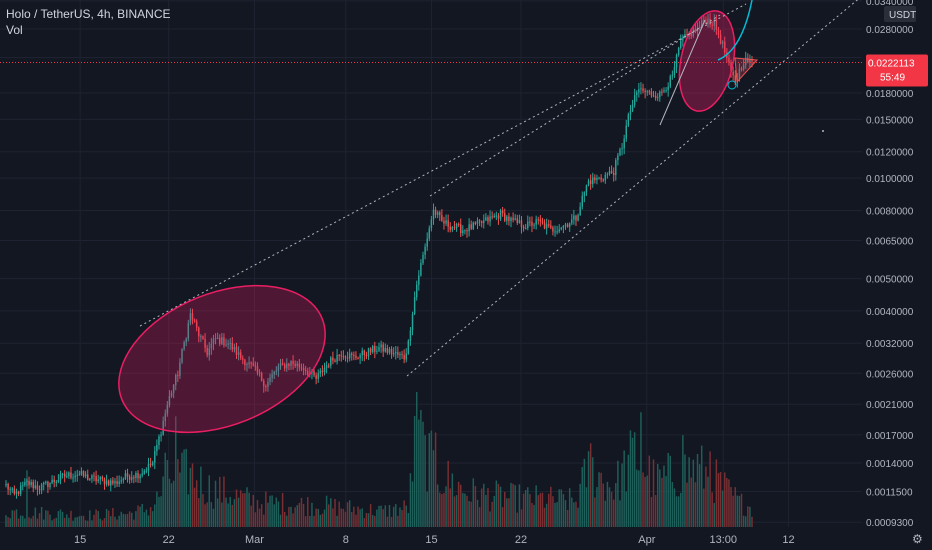 This screenshot has height=550, width=932. I want to click on consolidation-zone-left, so click(222, 358).